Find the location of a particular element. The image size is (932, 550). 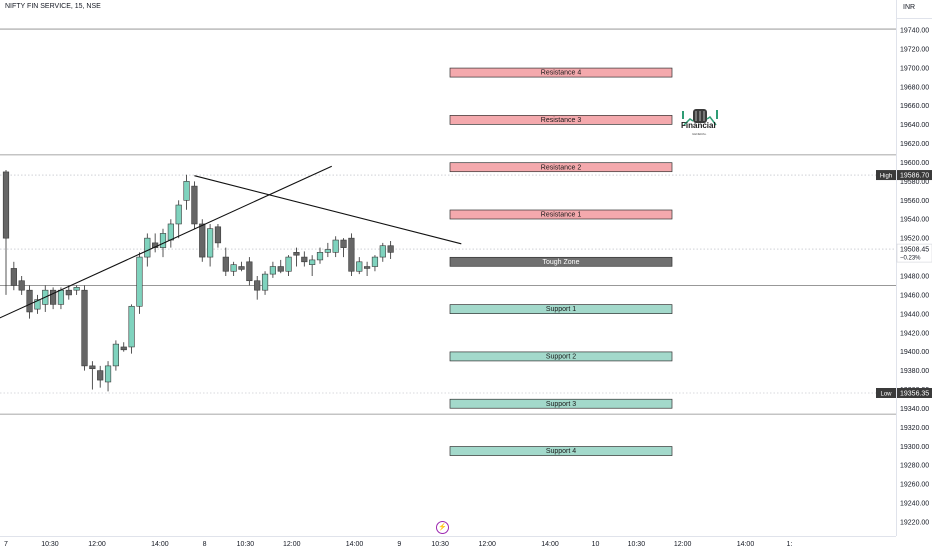

zone-label: Tough Zone is located at coordinates (561, 262).